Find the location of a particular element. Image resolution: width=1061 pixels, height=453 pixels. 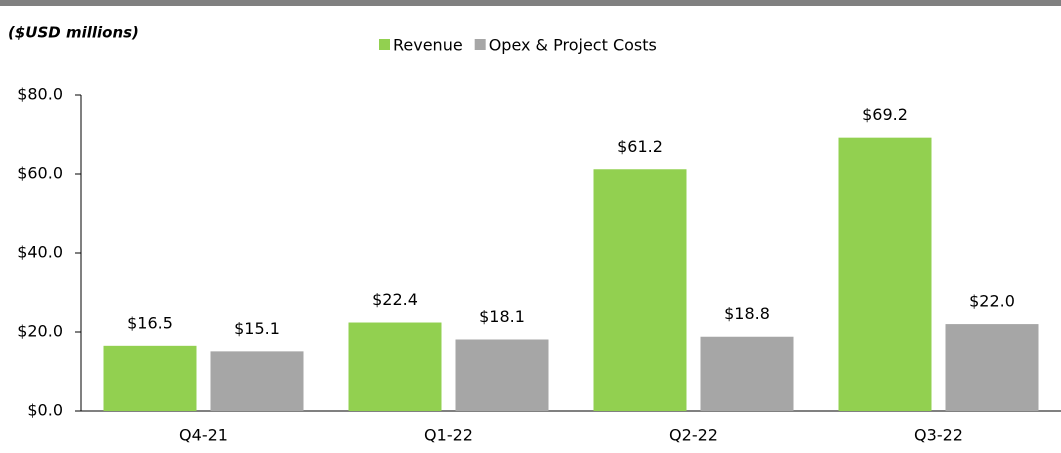

y-tick-label: $60.0 is located at coordinates (40, 173).